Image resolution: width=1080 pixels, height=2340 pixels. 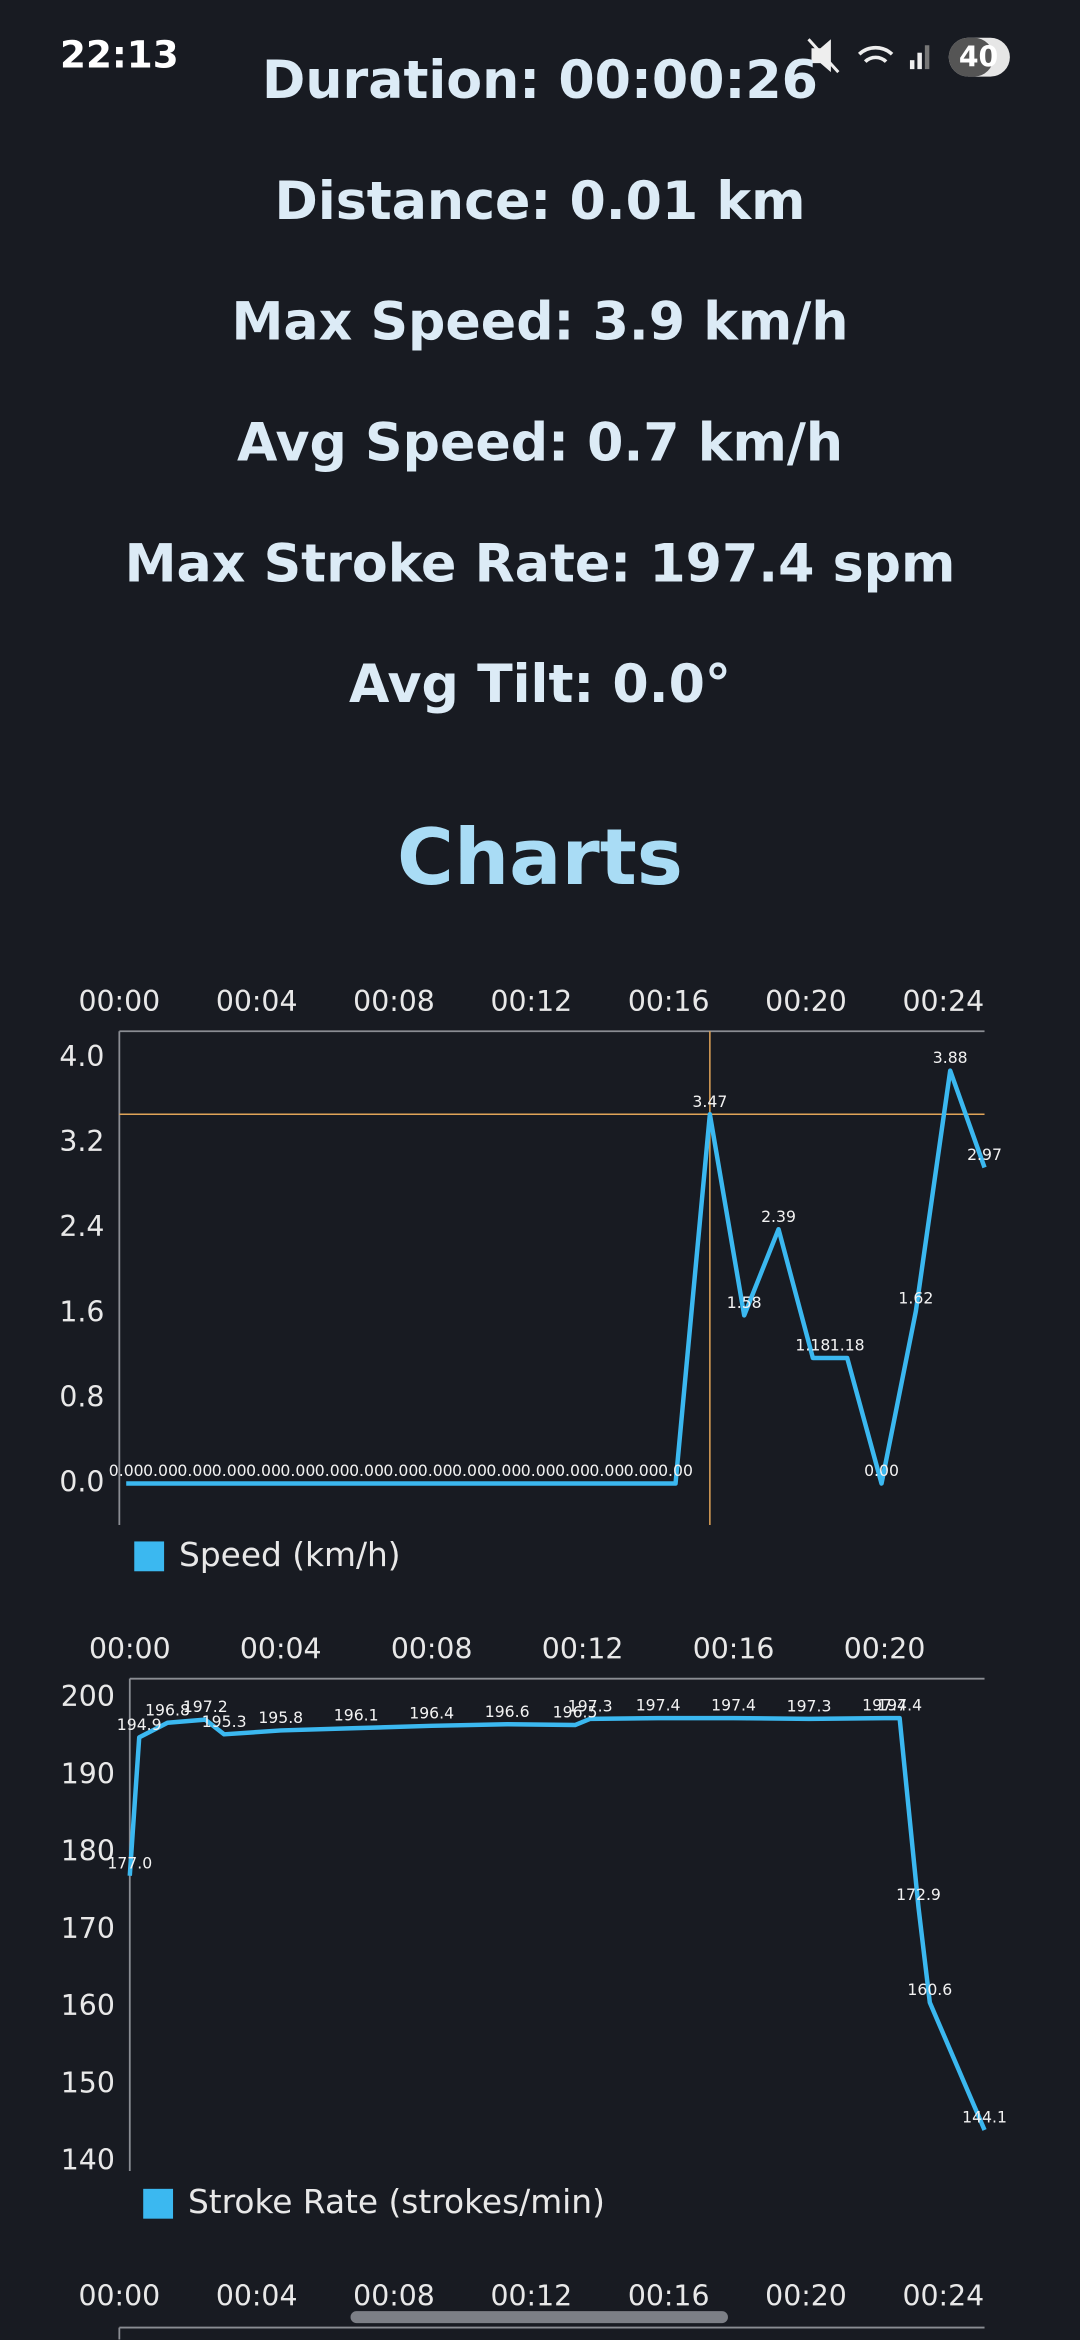 What do you see at coordinates (88, 2005) in the screenshot?
I see `y-tick-label: 160` at bounding box center [88, 2005].